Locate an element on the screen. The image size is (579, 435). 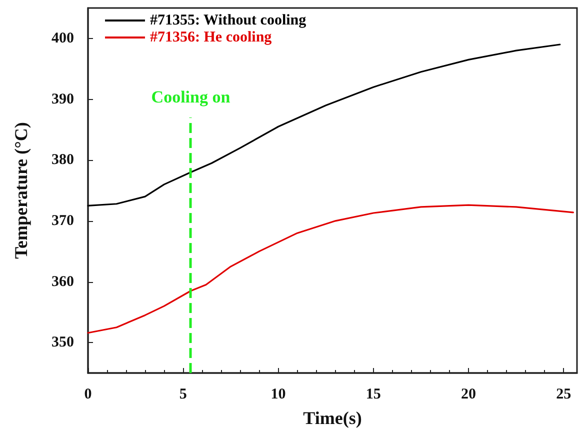
x-tick-label: 20 is located at coordinates (468, 394).